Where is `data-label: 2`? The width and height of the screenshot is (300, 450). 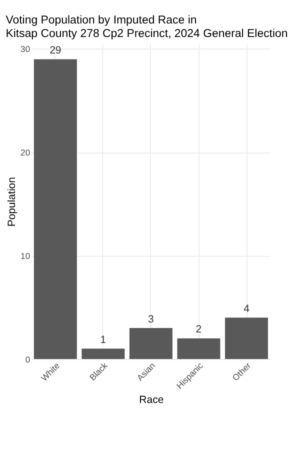
data-label: 2 is located at coordinates (199, 330).